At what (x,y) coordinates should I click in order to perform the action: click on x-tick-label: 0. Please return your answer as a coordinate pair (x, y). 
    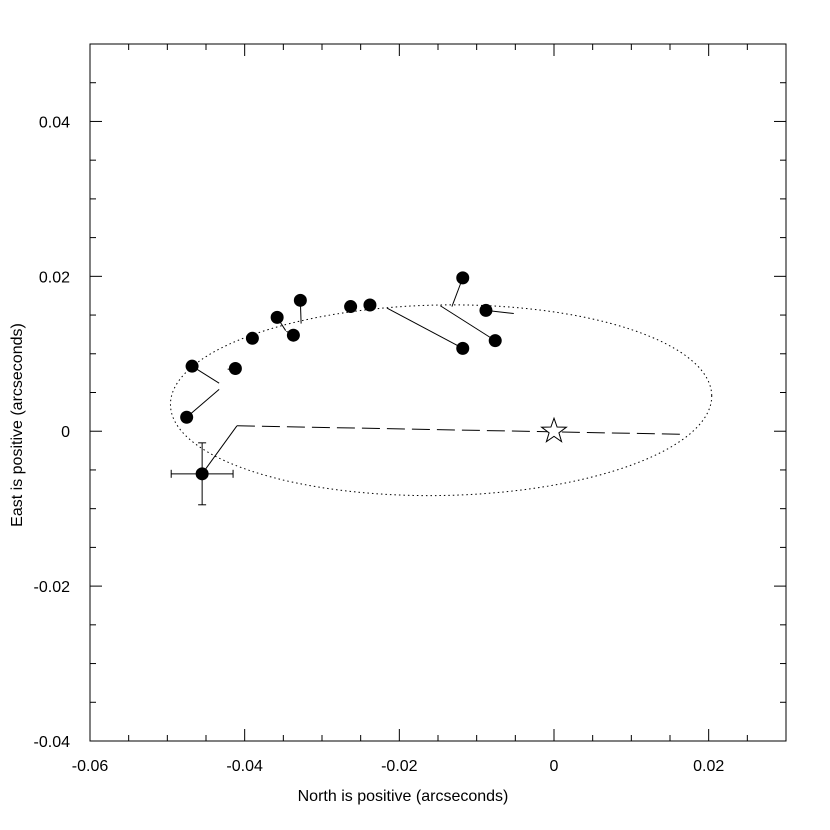
    Looking at the image, I should click on (554, 766).